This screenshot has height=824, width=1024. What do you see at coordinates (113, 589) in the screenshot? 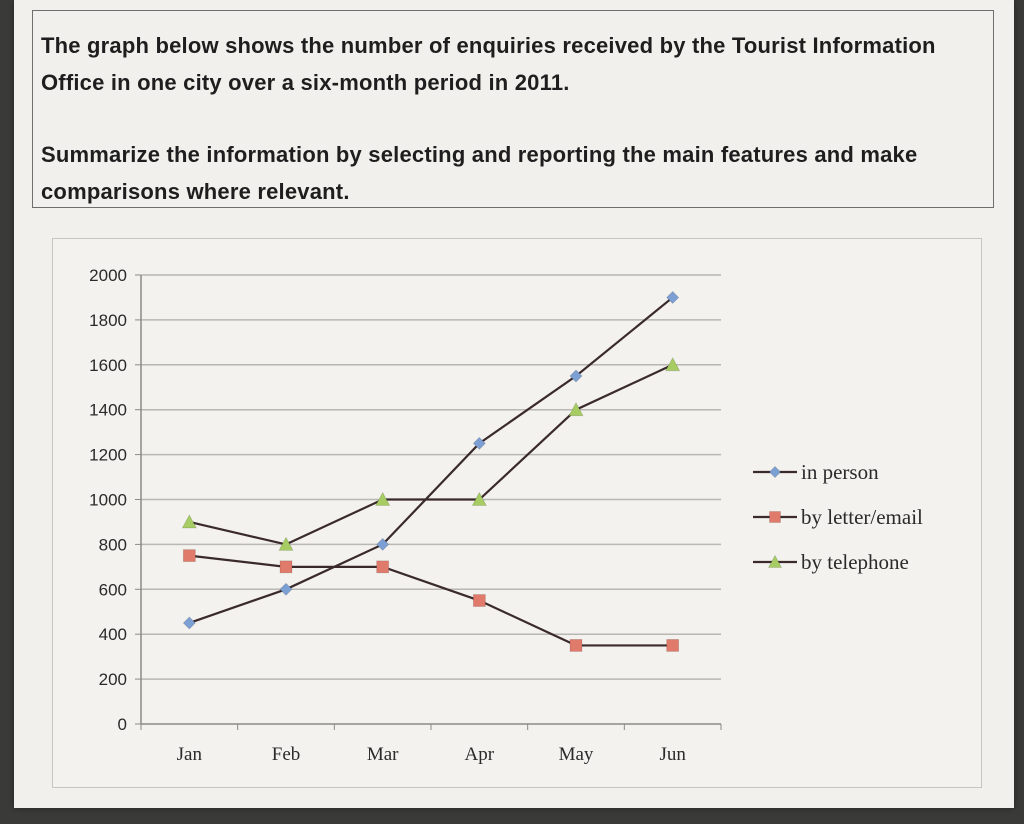
I see `y-tick-label: 600` at bounding box center [113, 589].